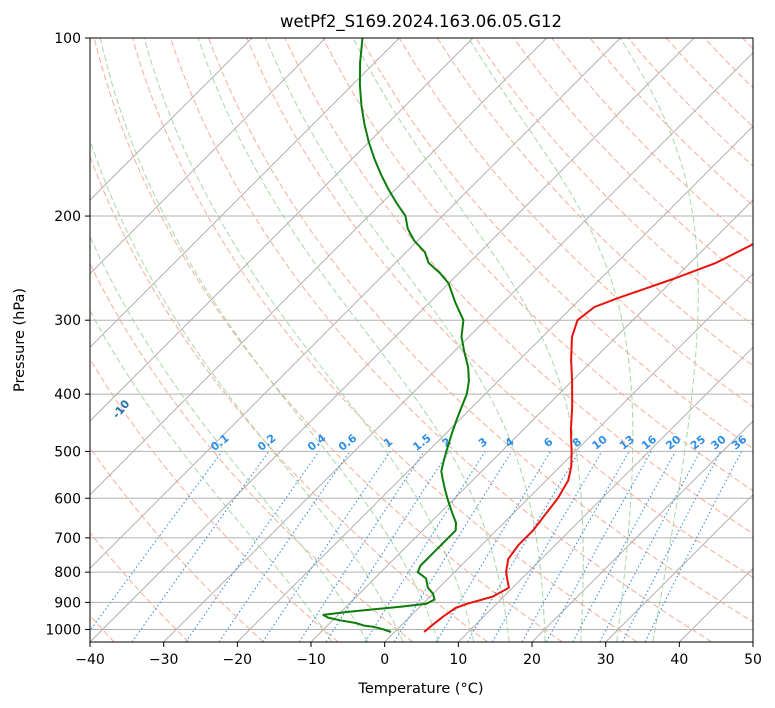 This screenshot has width=775, height=708. What do you see at coordinates (420, 689) in the screenshot?
I see `x-axis-label: Temperature (°C)` at bounding box center [420, 689].